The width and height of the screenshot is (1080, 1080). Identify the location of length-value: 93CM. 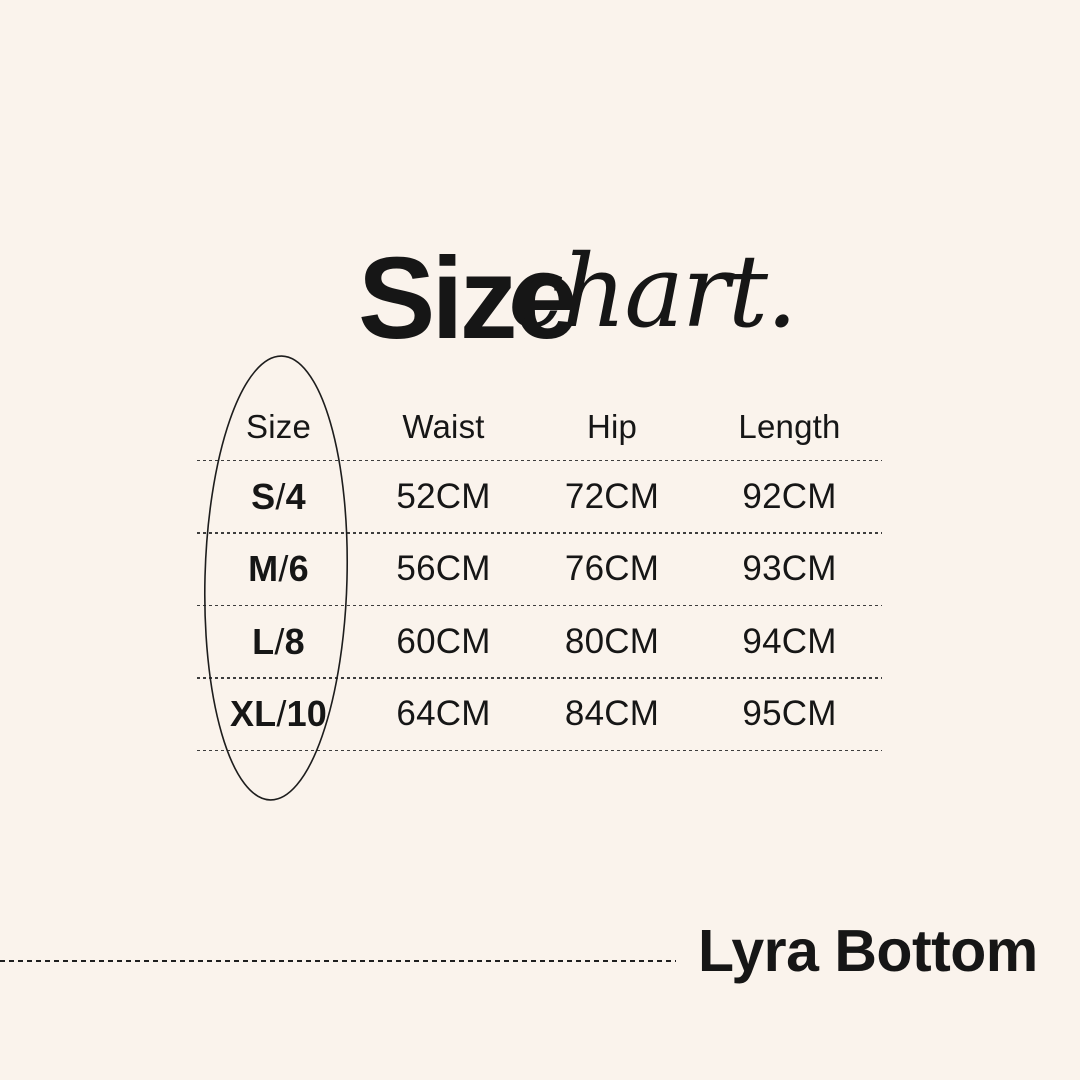
(789, 568).